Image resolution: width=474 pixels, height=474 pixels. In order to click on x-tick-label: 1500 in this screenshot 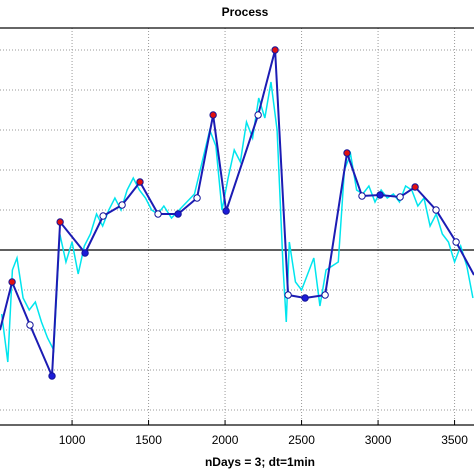, I will do `click(148, 440)`.